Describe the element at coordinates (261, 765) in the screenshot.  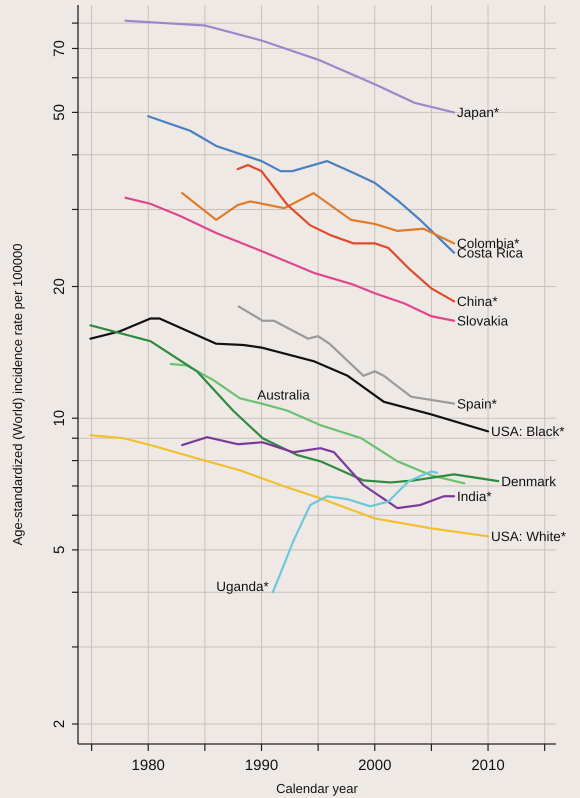
I see `x-tick-label: 1990` at that location.